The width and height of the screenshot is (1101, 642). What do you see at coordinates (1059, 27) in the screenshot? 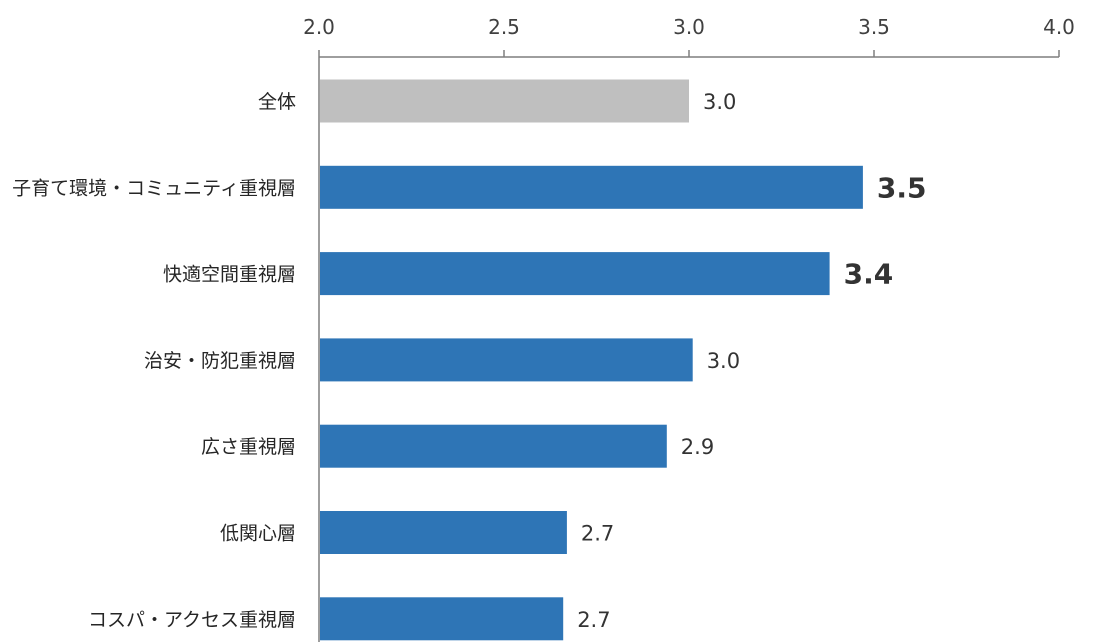
I see `x-tick-label: 4.0` at bounding box center [1059, 27].